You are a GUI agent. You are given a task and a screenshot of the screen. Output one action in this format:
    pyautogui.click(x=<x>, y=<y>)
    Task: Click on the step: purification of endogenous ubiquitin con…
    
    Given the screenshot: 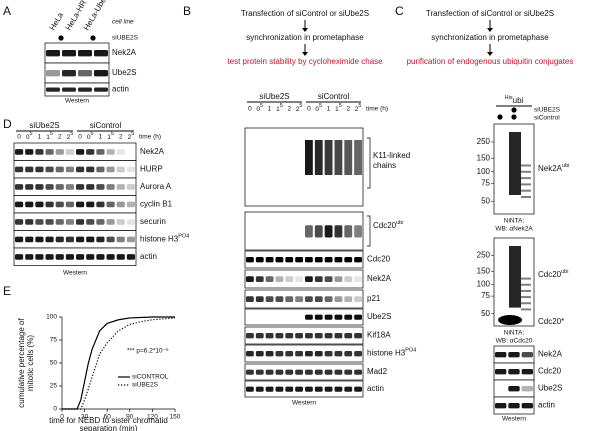 What is the action you would take?
    pyautogui.click(x=490, y=61)
    